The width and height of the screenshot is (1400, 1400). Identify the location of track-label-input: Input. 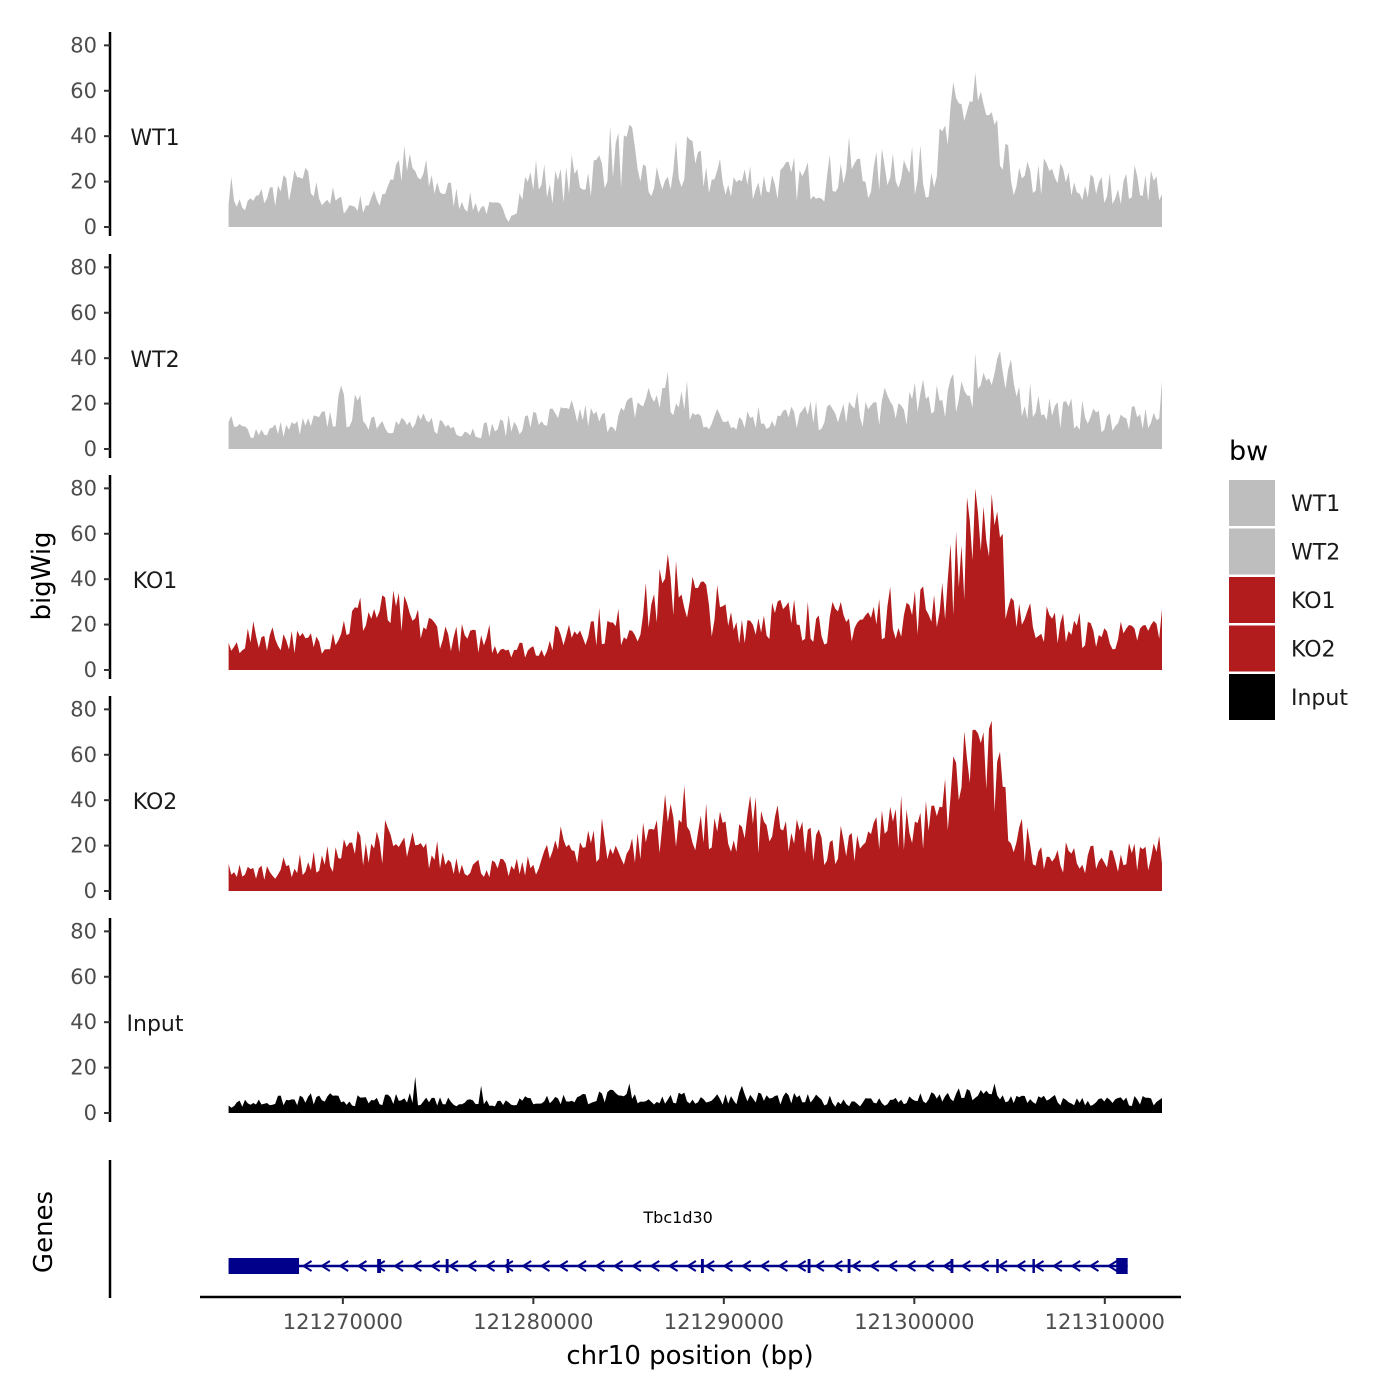
(155, 1024).